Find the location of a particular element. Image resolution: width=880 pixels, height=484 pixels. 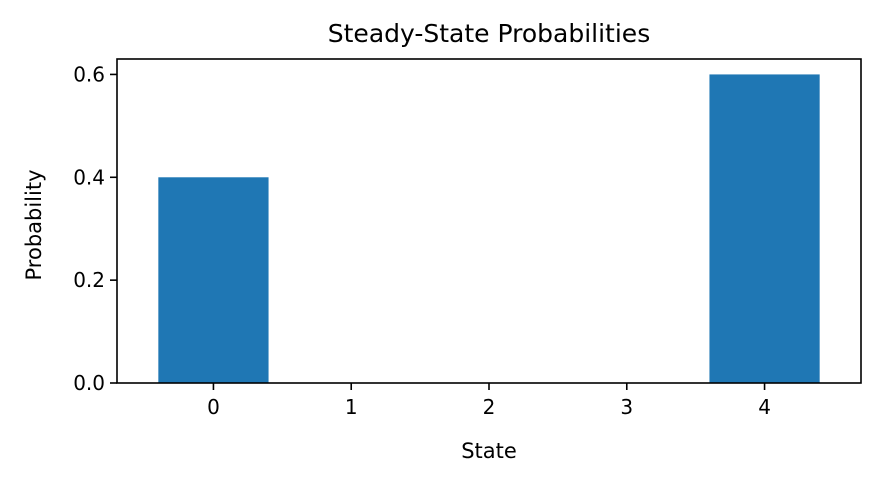

y-tick-label: 0.2 is located at coordinates (89, 280).